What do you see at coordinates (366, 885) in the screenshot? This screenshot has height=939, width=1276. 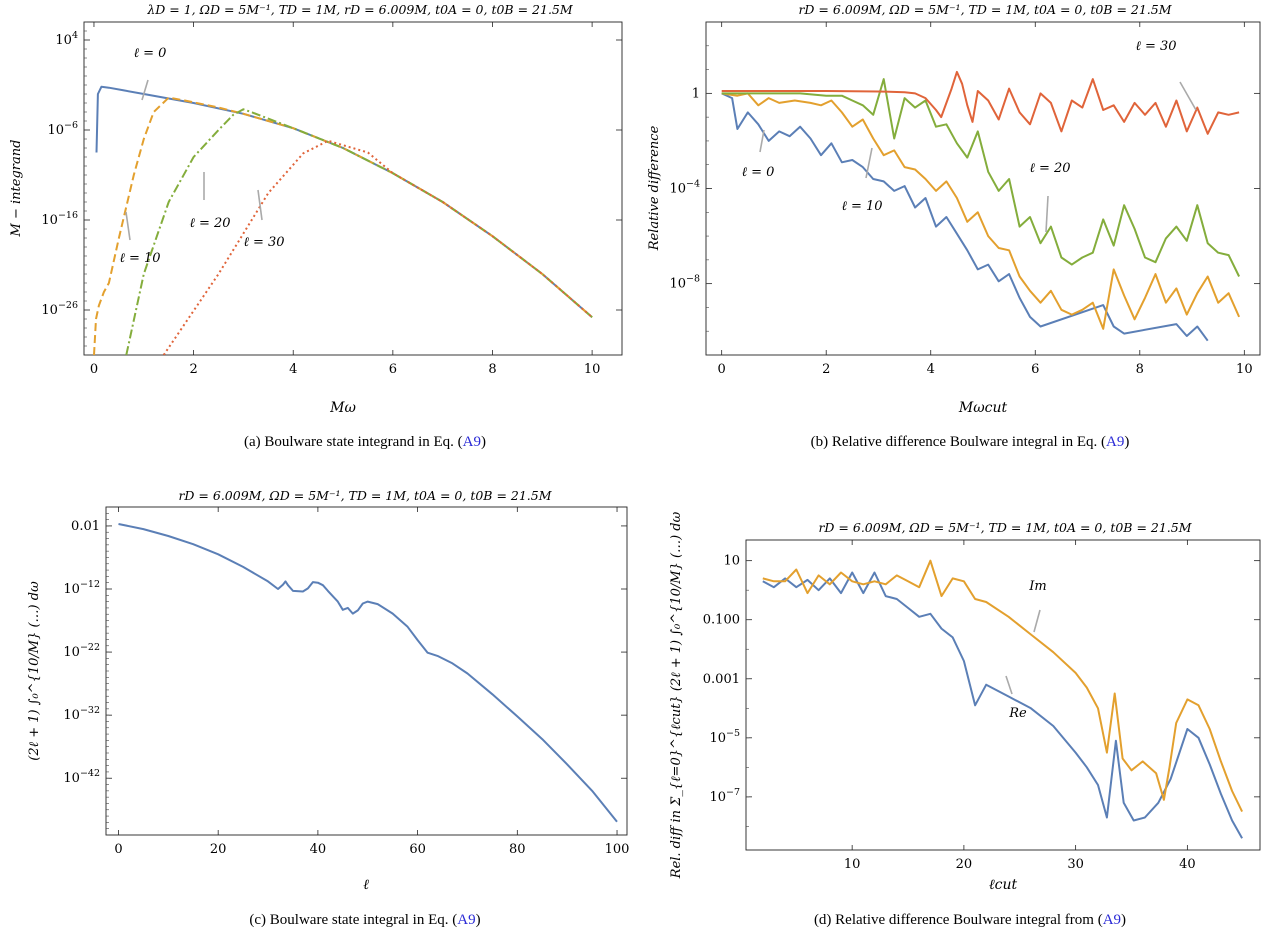 I see `x-axis-label-c: ℓ` at bounding box center [366, 885].